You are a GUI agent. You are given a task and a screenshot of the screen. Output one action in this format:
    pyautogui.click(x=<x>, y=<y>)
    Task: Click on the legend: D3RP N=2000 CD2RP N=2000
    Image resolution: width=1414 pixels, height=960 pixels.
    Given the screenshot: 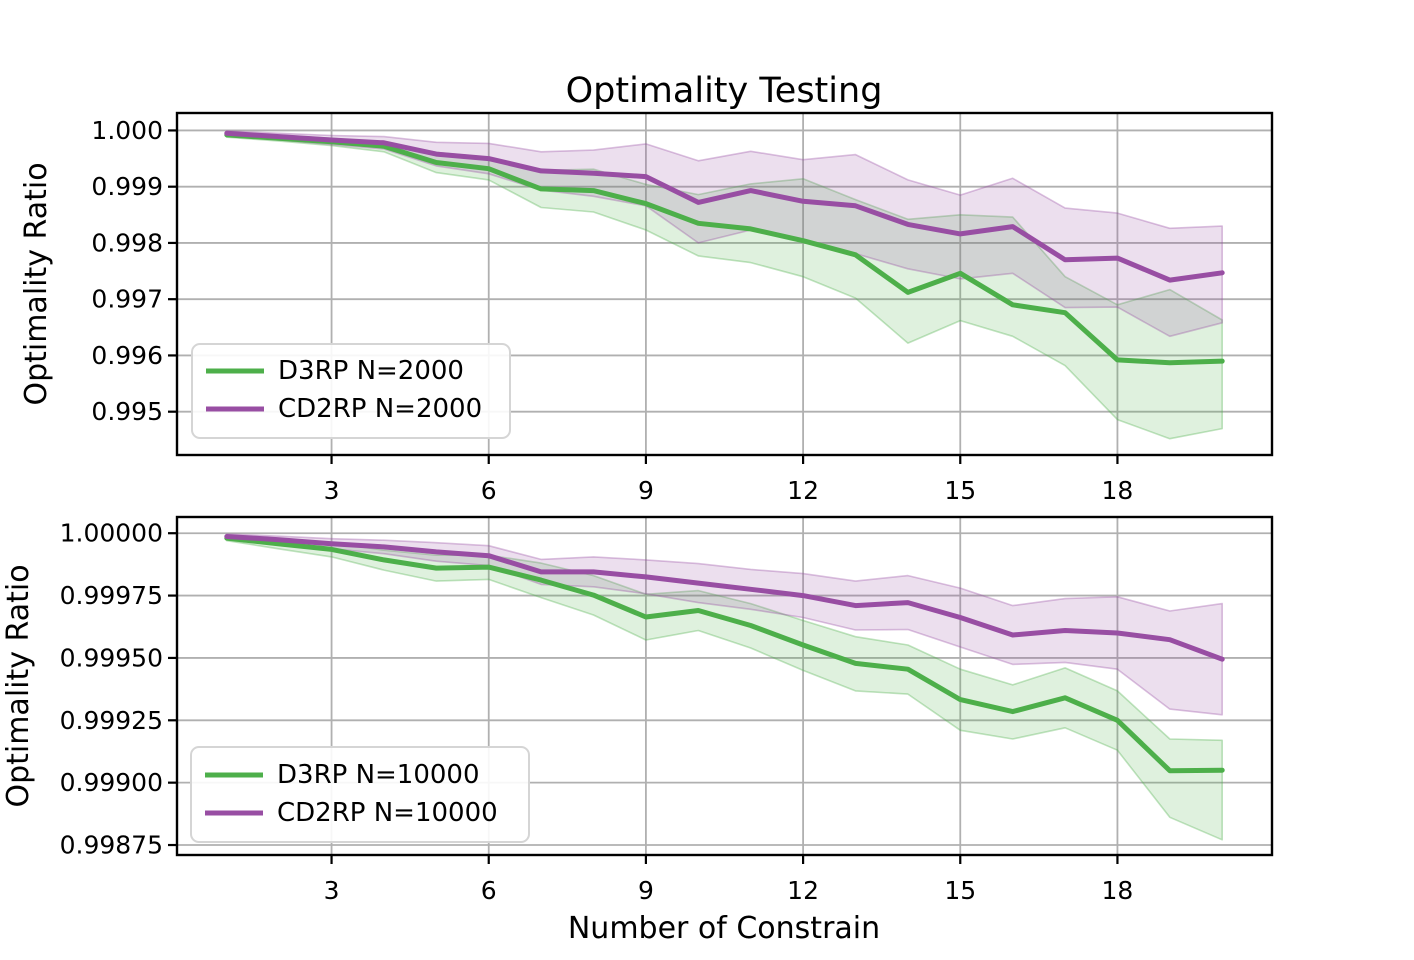 What is the action you would take?
    pyautogui.click(x=351, y=391)
    